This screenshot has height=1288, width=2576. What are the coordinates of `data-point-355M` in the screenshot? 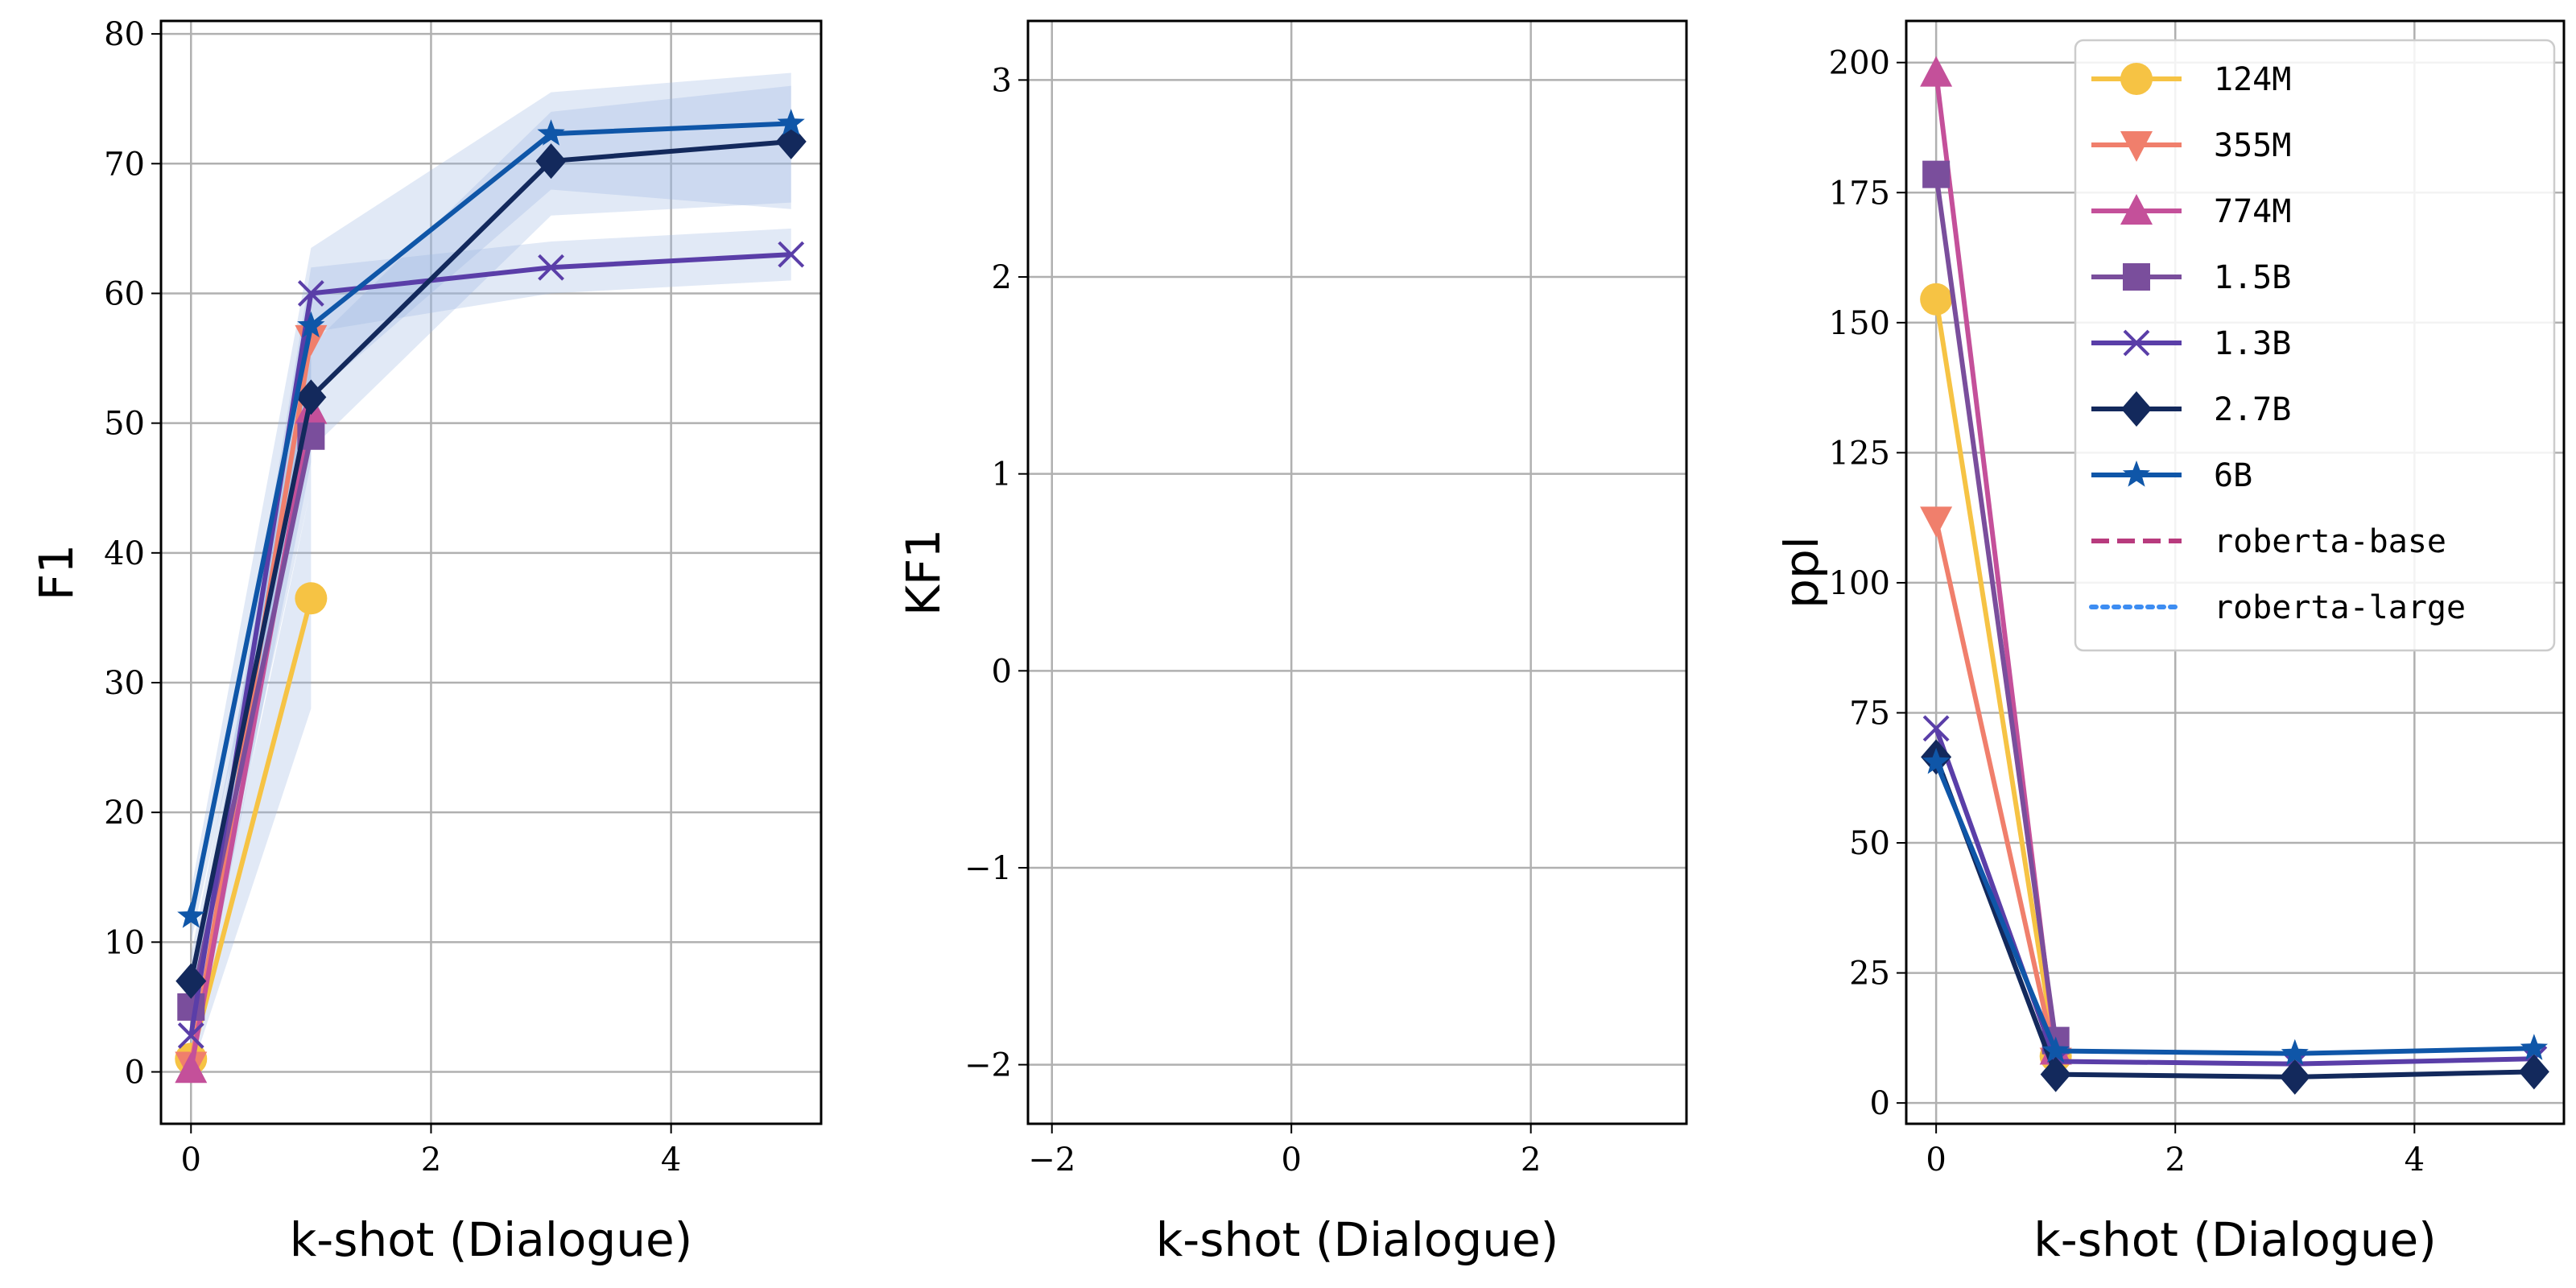 It's located at (1936, 522).